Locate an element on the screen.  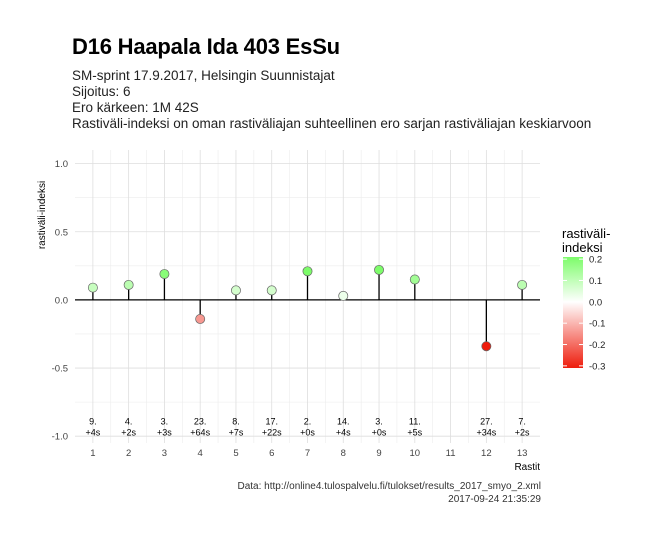
diff-label-control-5: +7s is located at coordinates (236, 433).